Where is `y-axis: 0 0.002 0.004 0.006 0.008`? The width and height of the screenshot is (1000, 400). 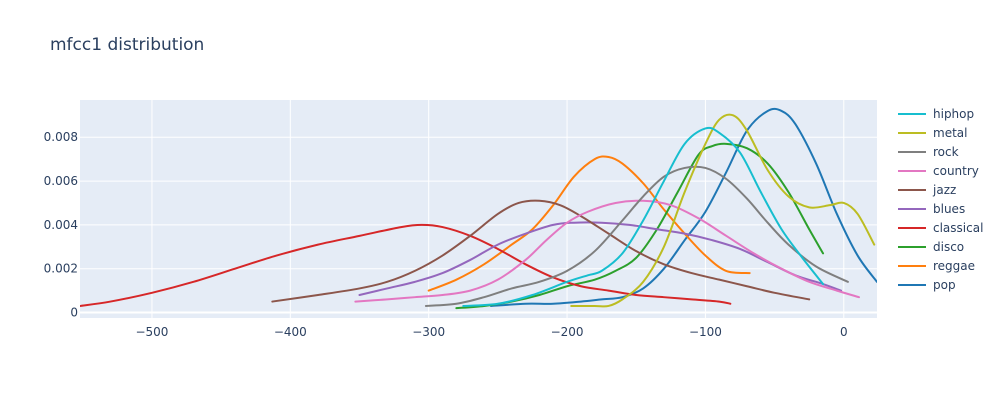 y-axis: 0 0.002 0.004 0.006 0.008 is located at coordinates (61, 224).